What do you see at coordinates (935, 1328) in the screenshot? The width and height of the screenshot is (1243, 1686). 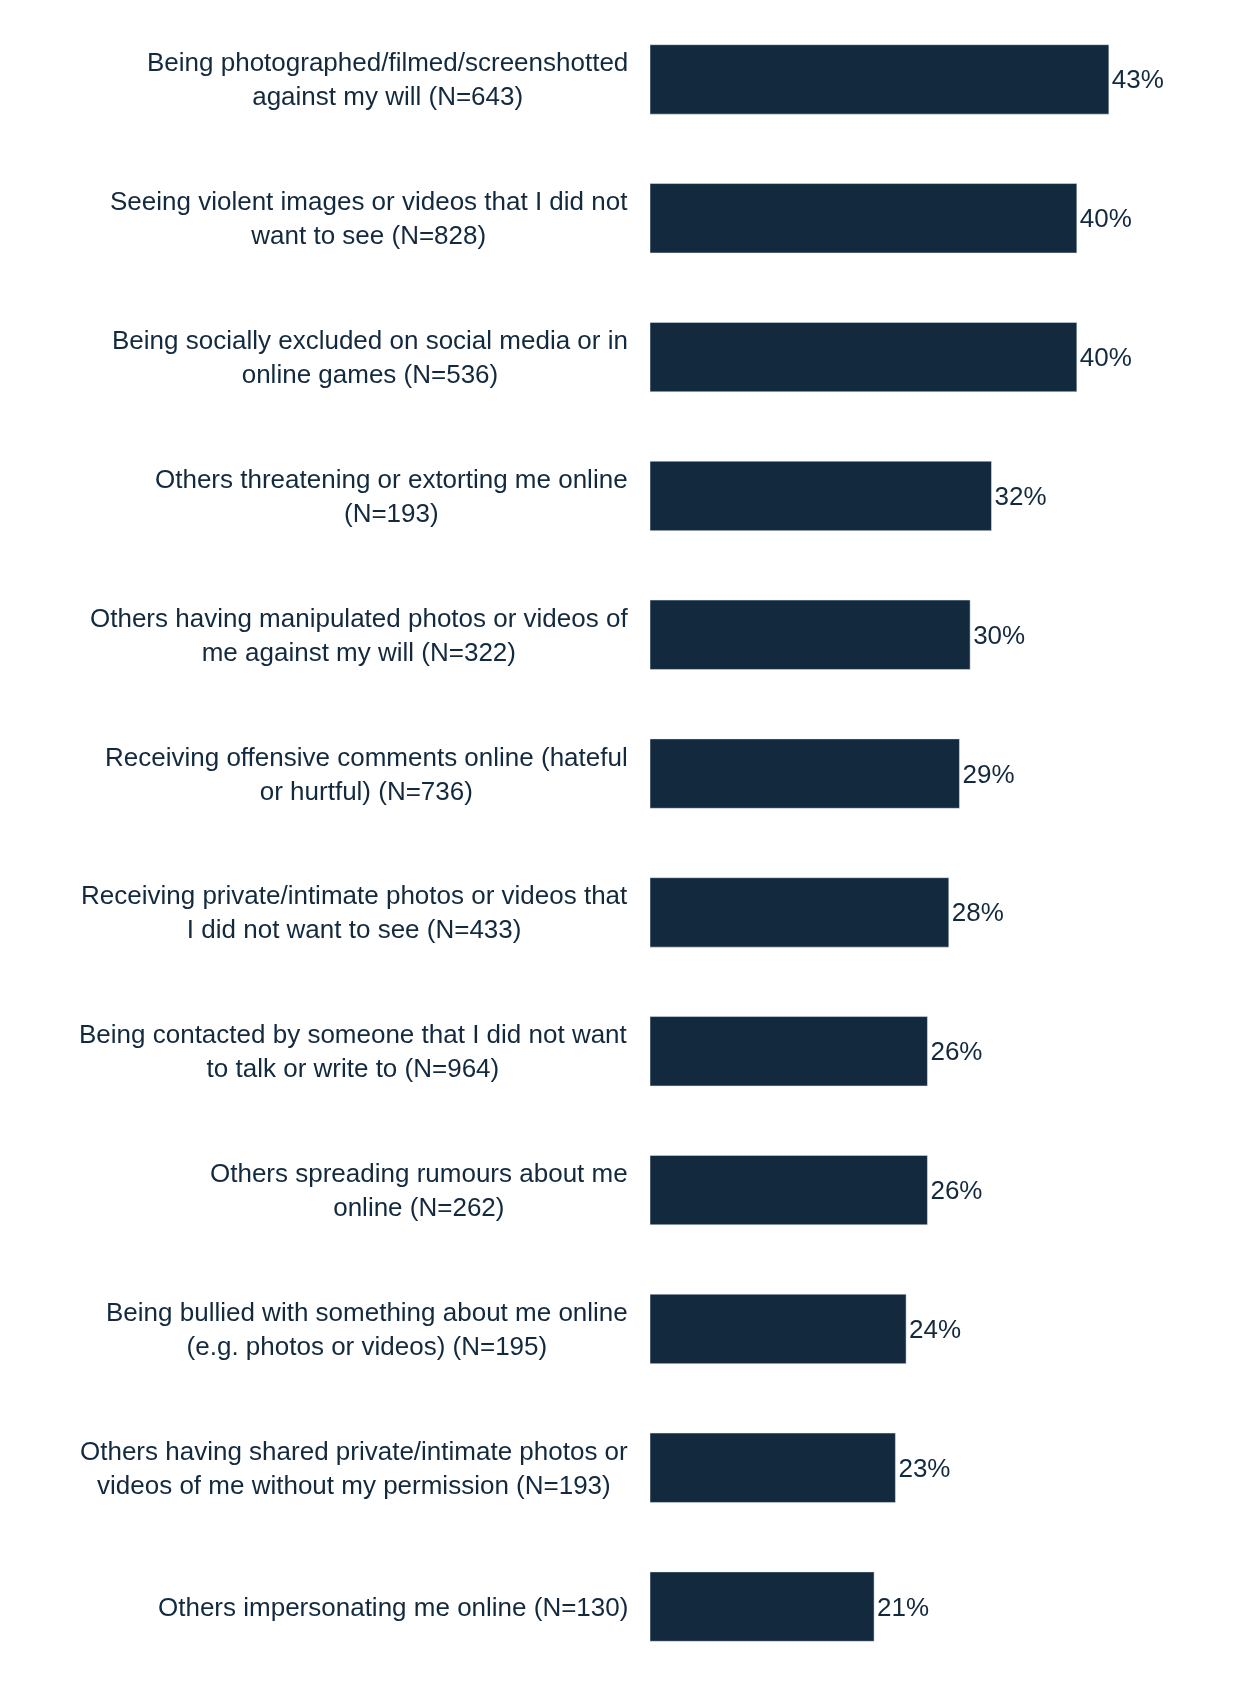 I see `data-label: 24%` at bounding box center [935, 1328].